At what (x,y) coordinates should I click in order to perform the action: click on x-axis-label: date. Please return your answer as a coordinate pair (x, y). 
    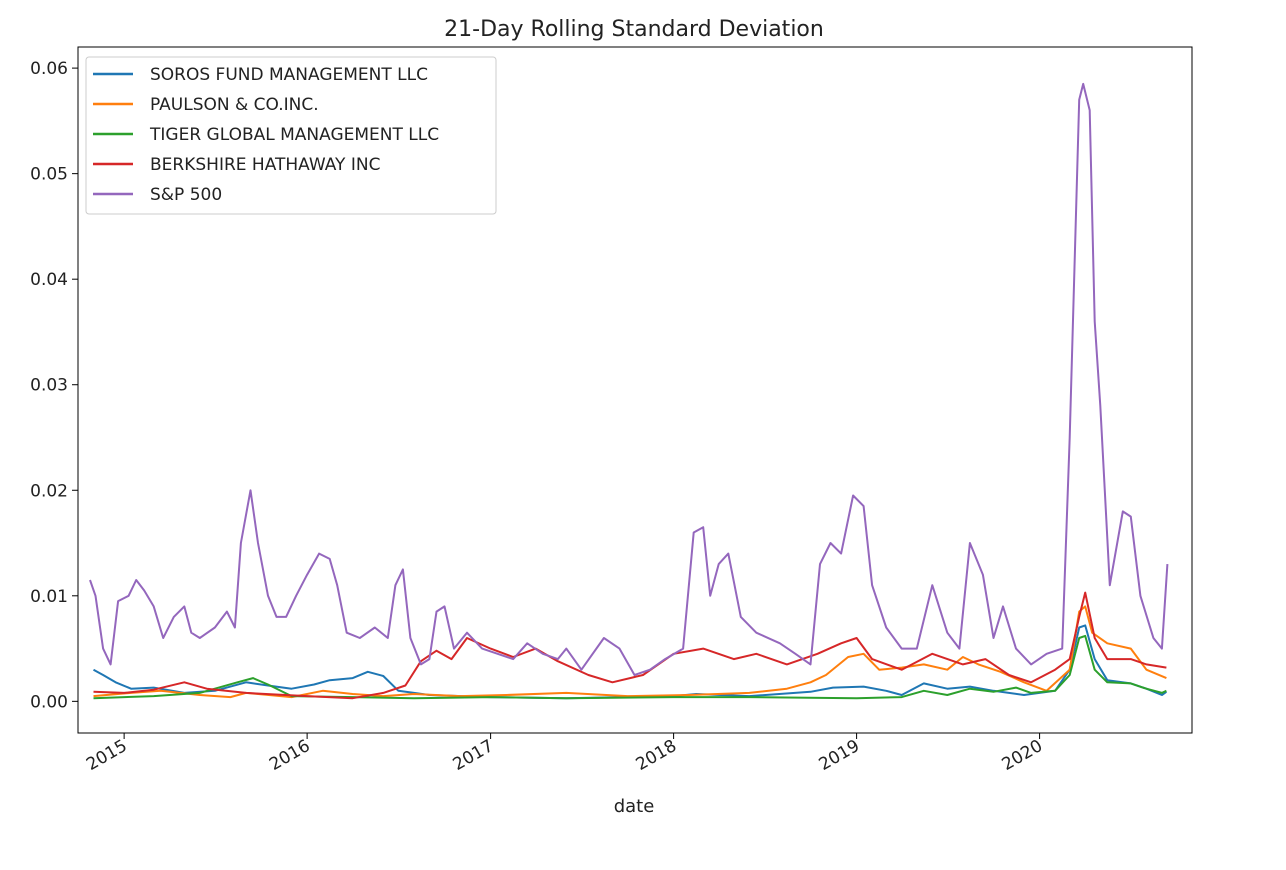
    Looking at the image, I should click on (634, 806).